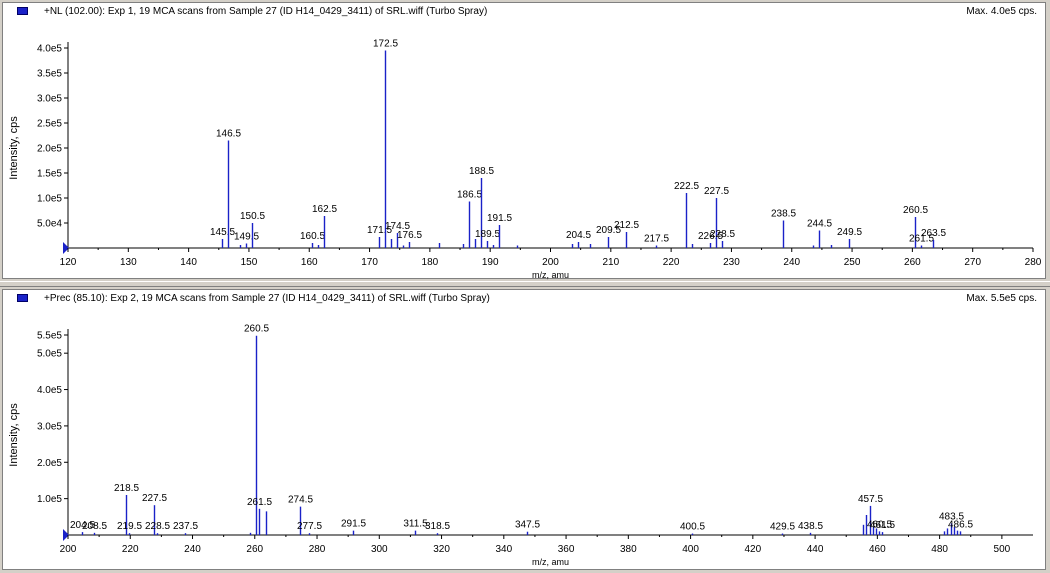 This screenshot has width=1050, height=573. Describe the element at coordinates (228, 134) in the screenshot. I see `peak-label: 146.5` at that location.